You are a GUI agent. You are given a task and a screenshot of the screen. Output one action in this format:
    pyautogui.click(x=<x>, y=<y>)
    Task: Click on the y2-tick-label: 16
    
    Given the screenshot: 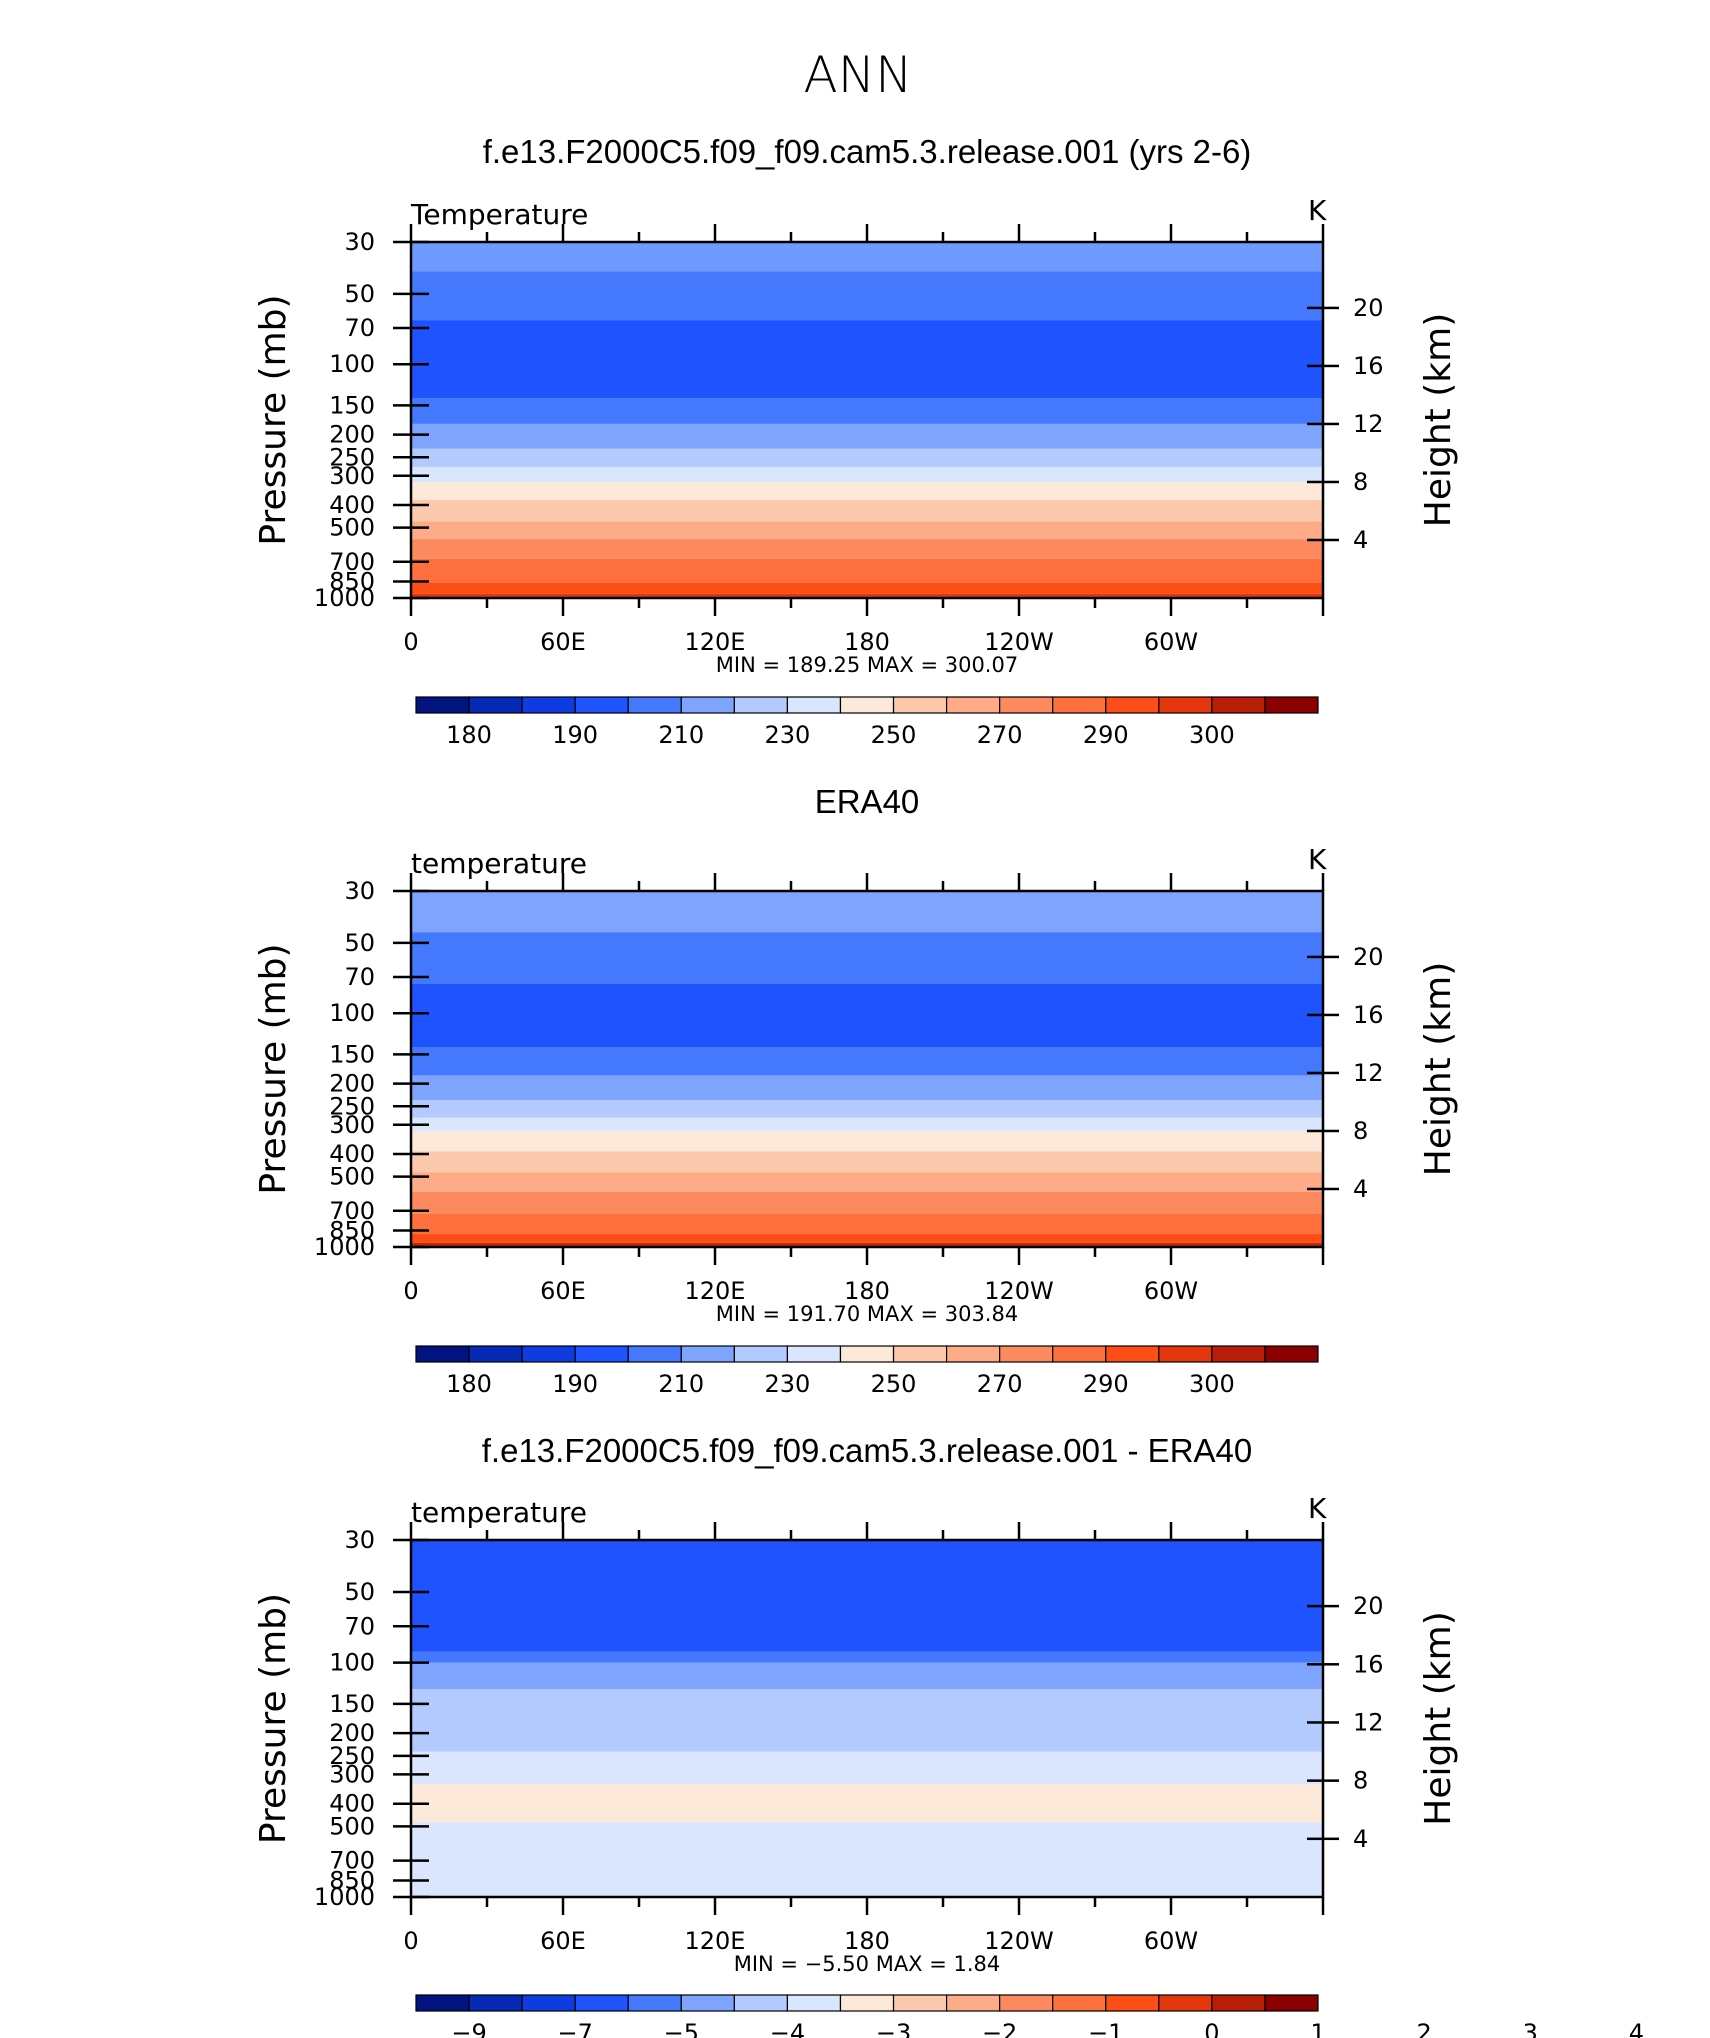 What is the action you would take?
    pyautogui.click(x=1368, y=366)
    